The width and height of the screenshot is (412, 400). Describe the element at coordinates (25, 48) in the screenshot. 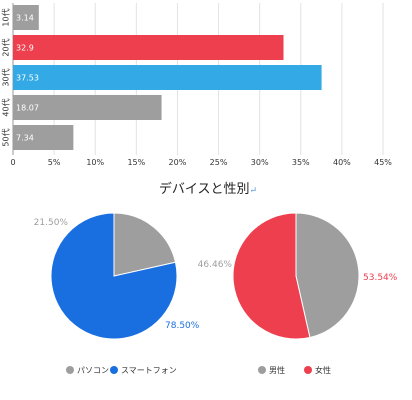

I see `bar-value-label: 32.9` at that location.